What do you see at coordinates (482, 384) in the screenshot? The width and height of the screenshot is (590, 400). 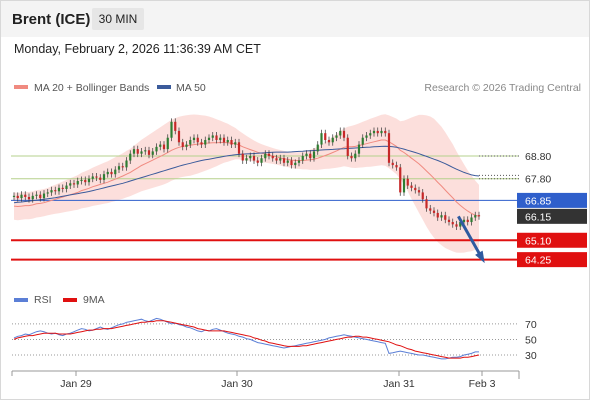 I see `x-tick-label: Feb 3` at bounding box center [482, 384].